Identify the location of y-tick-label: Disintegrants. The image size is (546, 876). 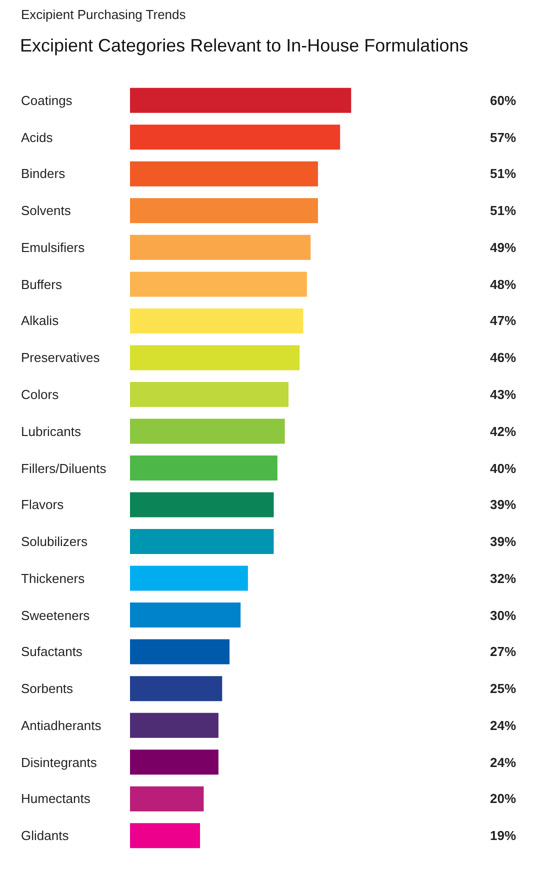
(59, 762).